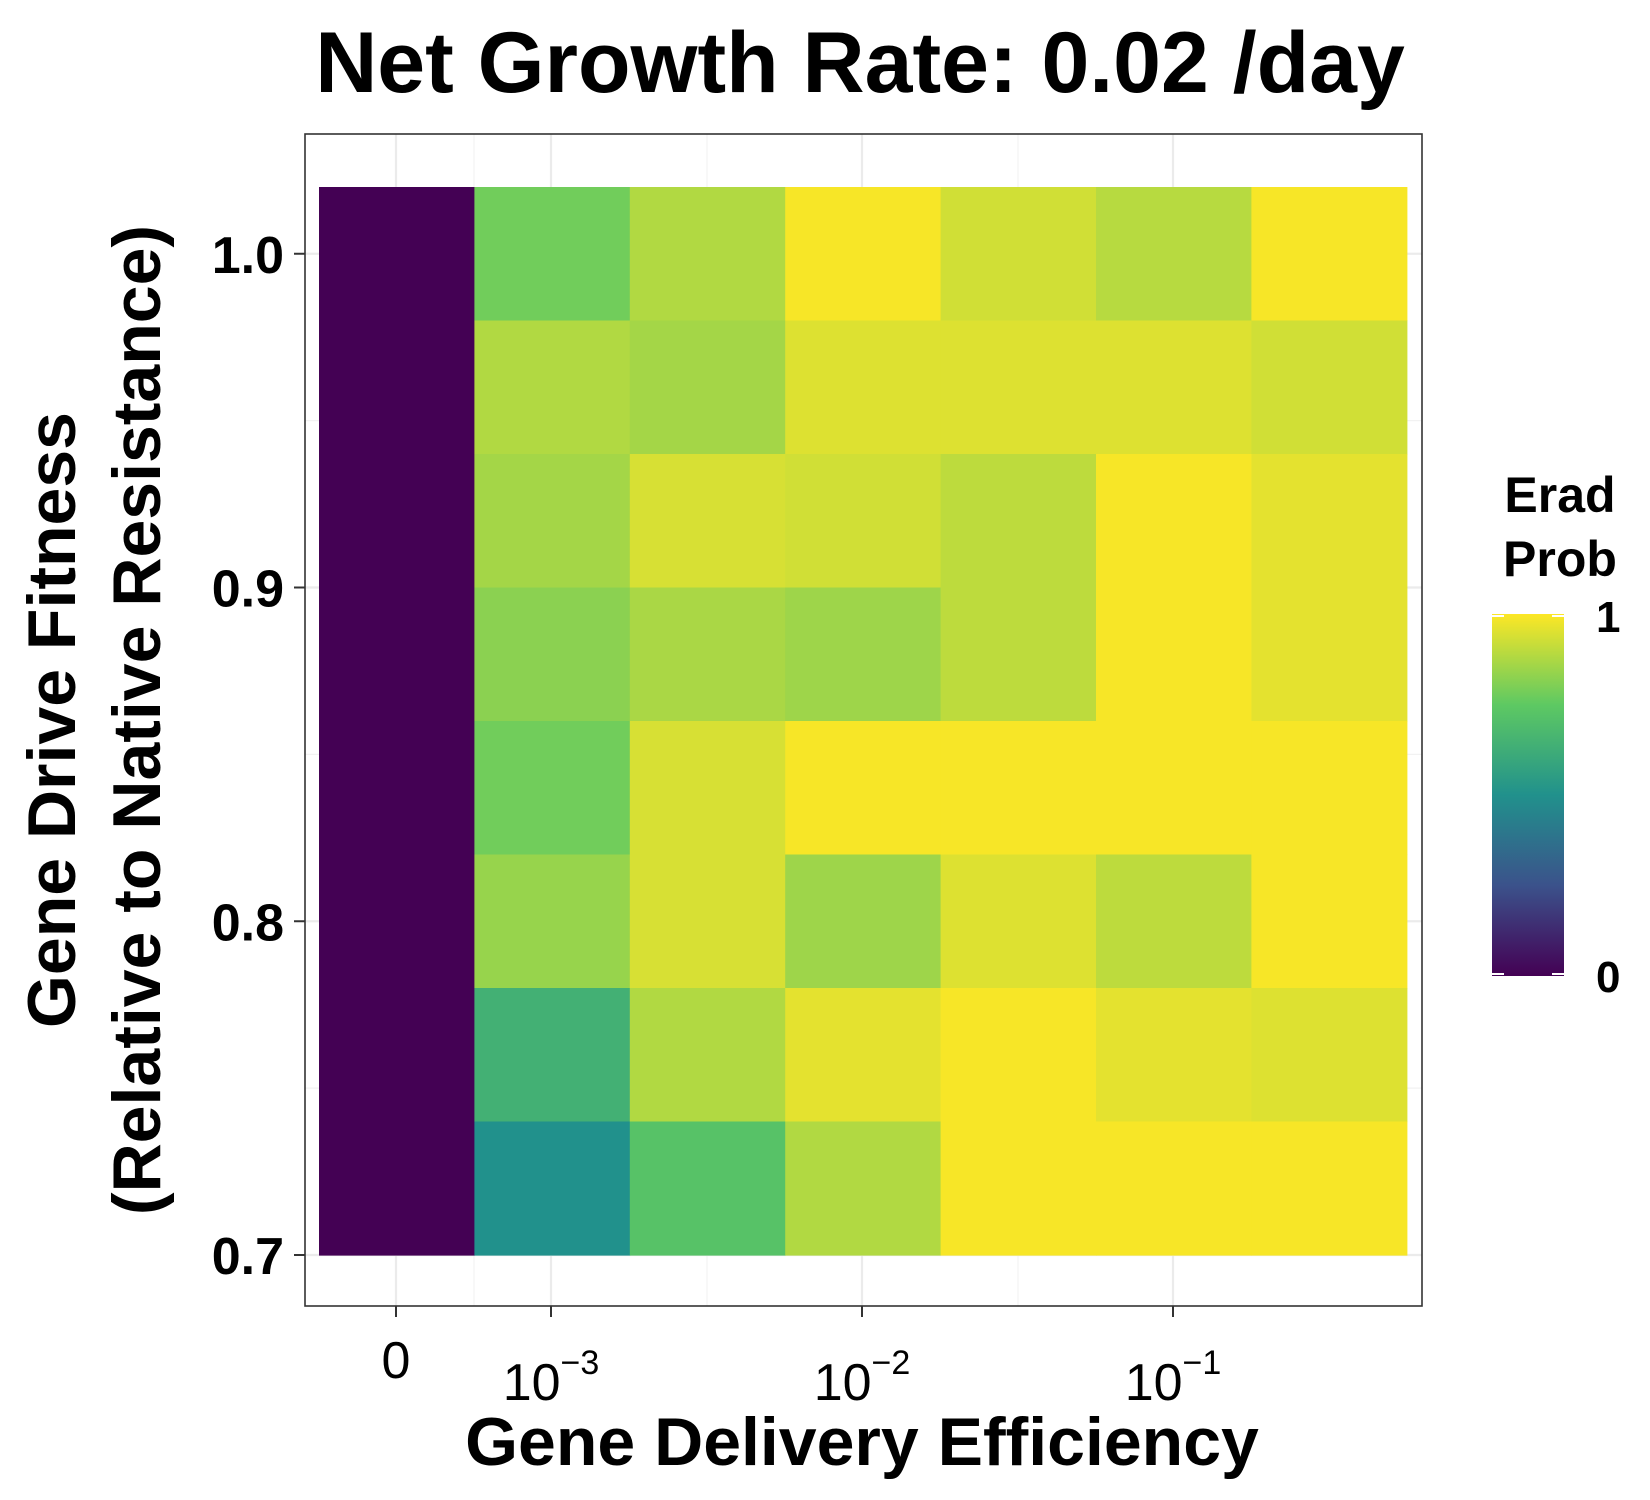 The height and width of the screenshot is (1500, 1650). What do you see at coordinates (1560, 559) in the screenshot?
I see `legend-title-line2: Prob` at bounding box center [1560, 559].